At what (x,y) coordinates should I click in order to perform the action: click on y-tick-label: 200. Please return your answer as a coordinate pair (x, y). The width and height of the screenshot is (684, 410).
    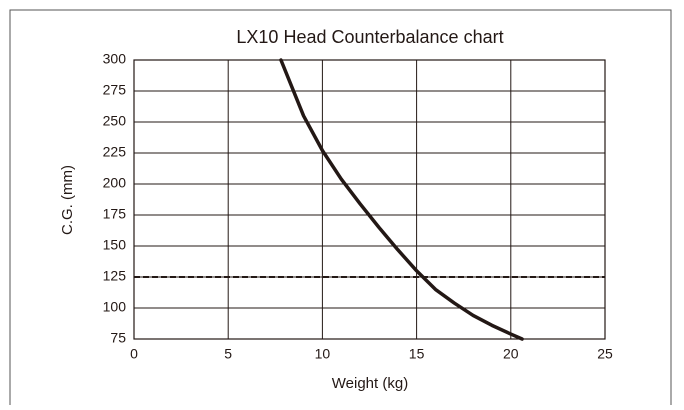
    Looking at the image, I should click on (115, 183).